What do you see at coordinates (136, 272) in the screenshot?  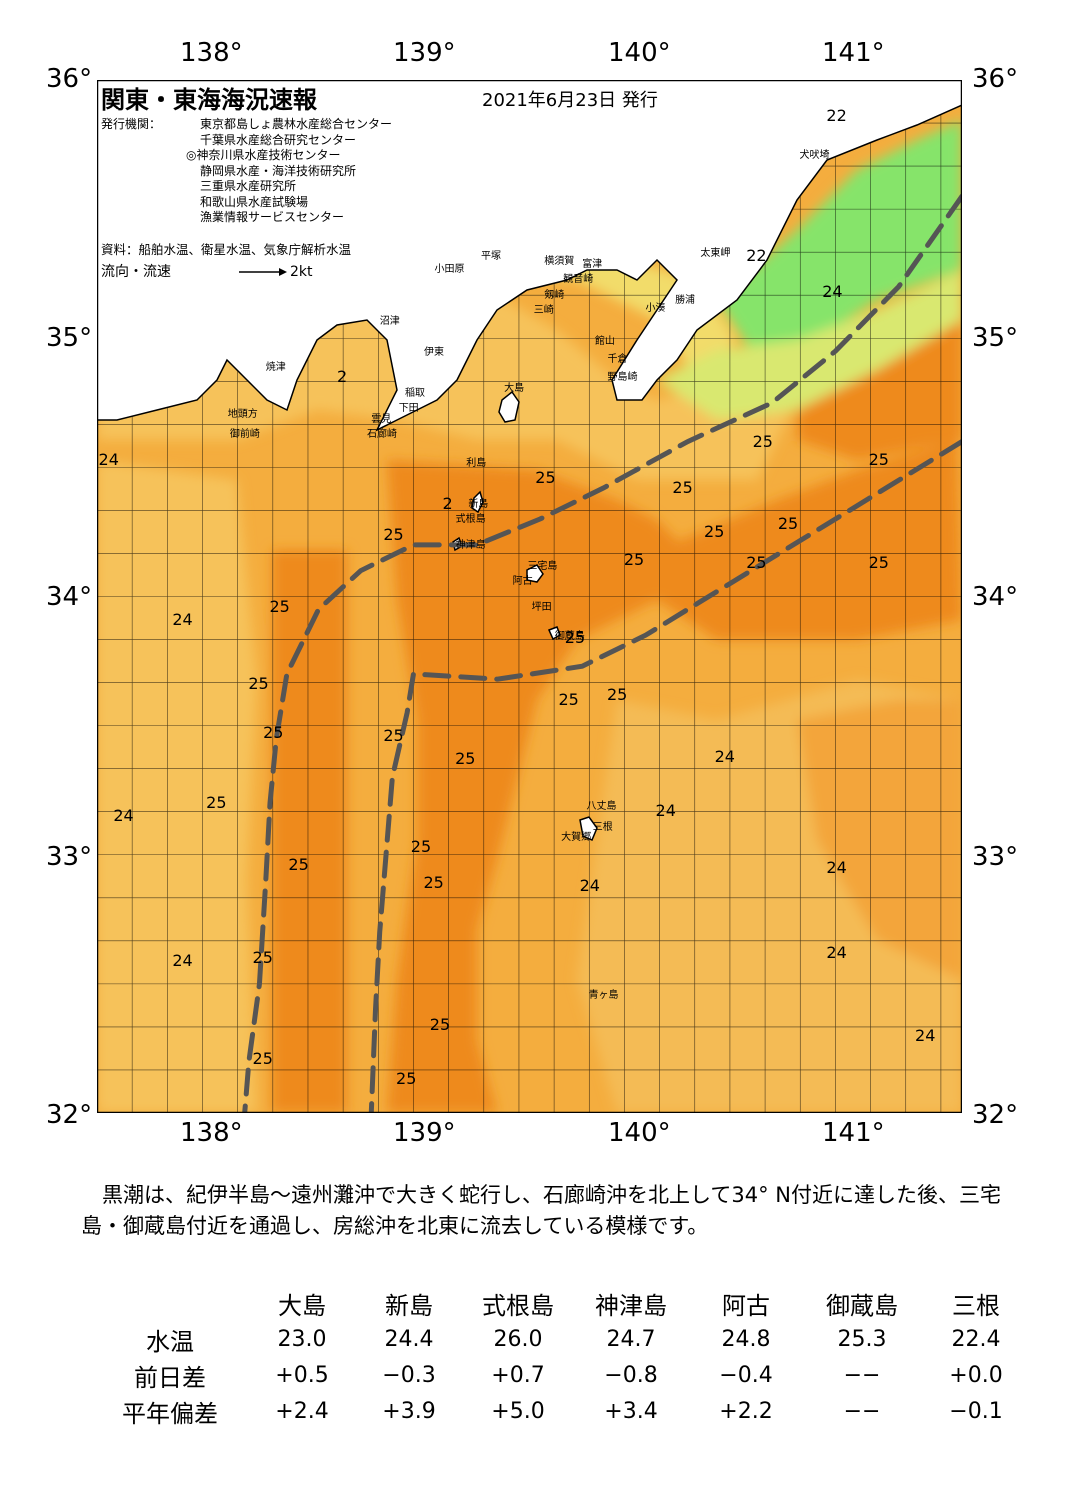 I see `flow-label: 流向・流速` at bounding box center [136, 272].